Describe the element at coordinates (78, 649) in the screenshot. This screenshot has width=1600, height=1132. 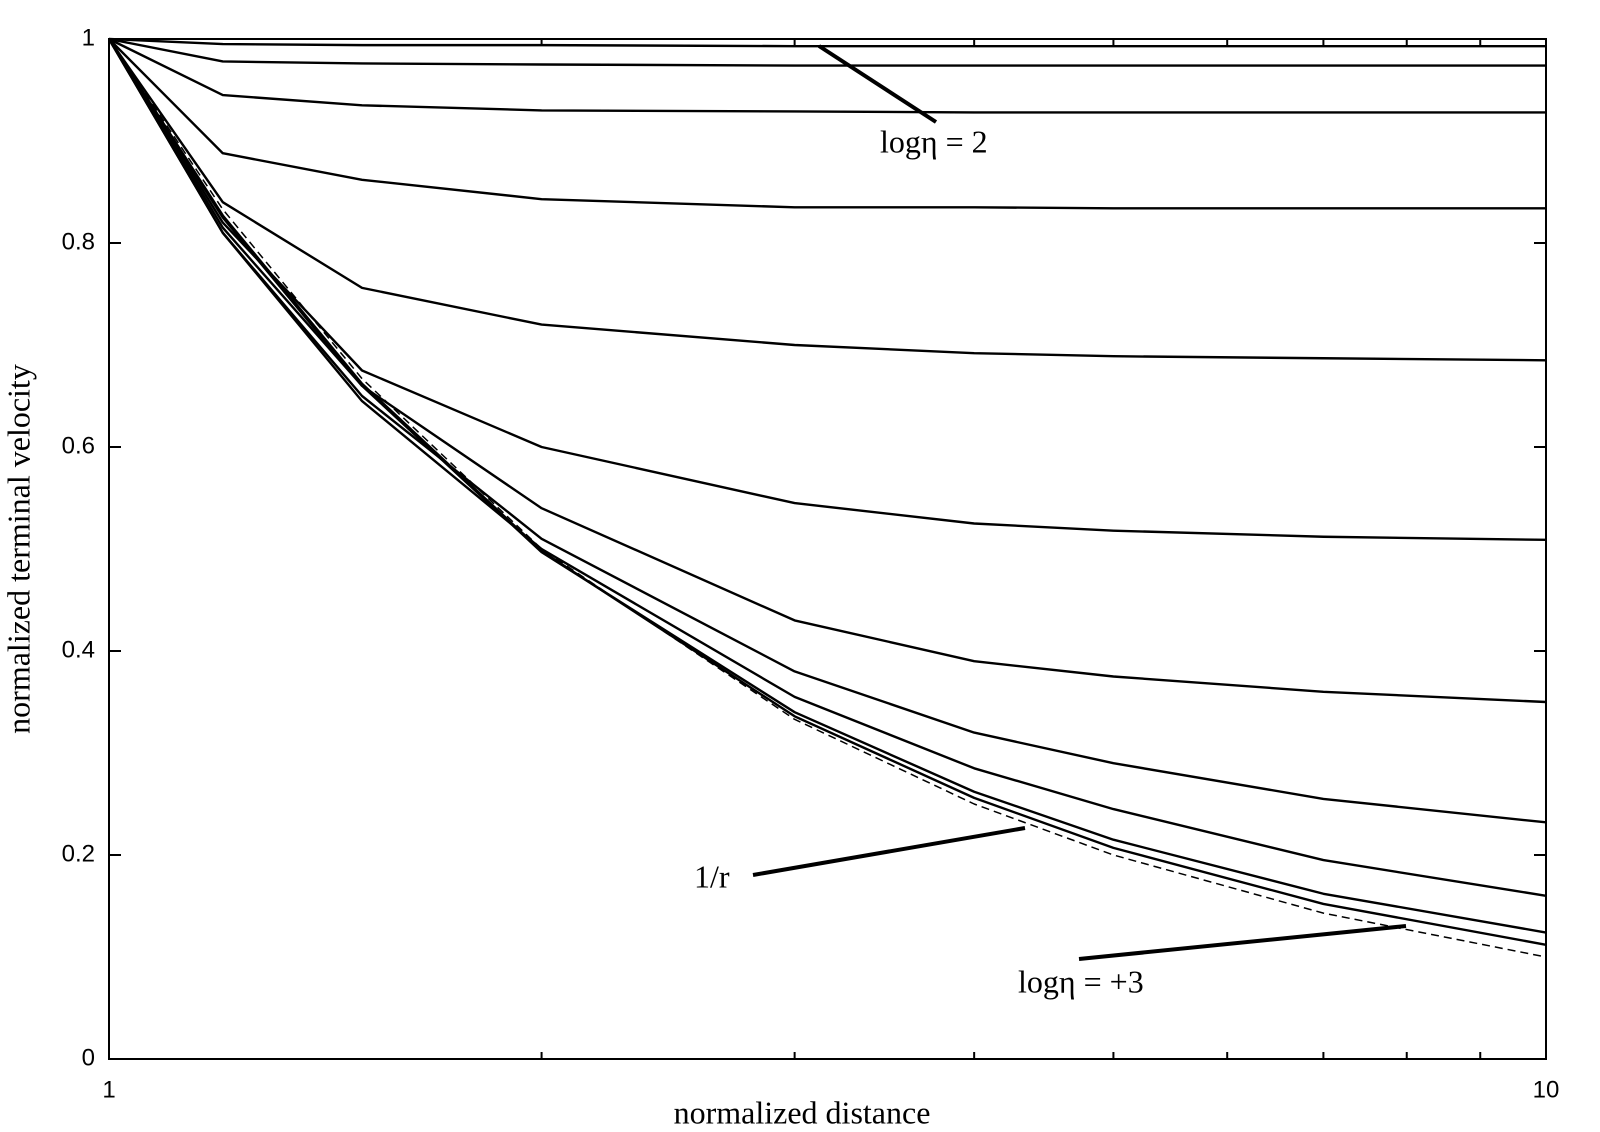
I see `y-tick-label: 0.4` at that location.